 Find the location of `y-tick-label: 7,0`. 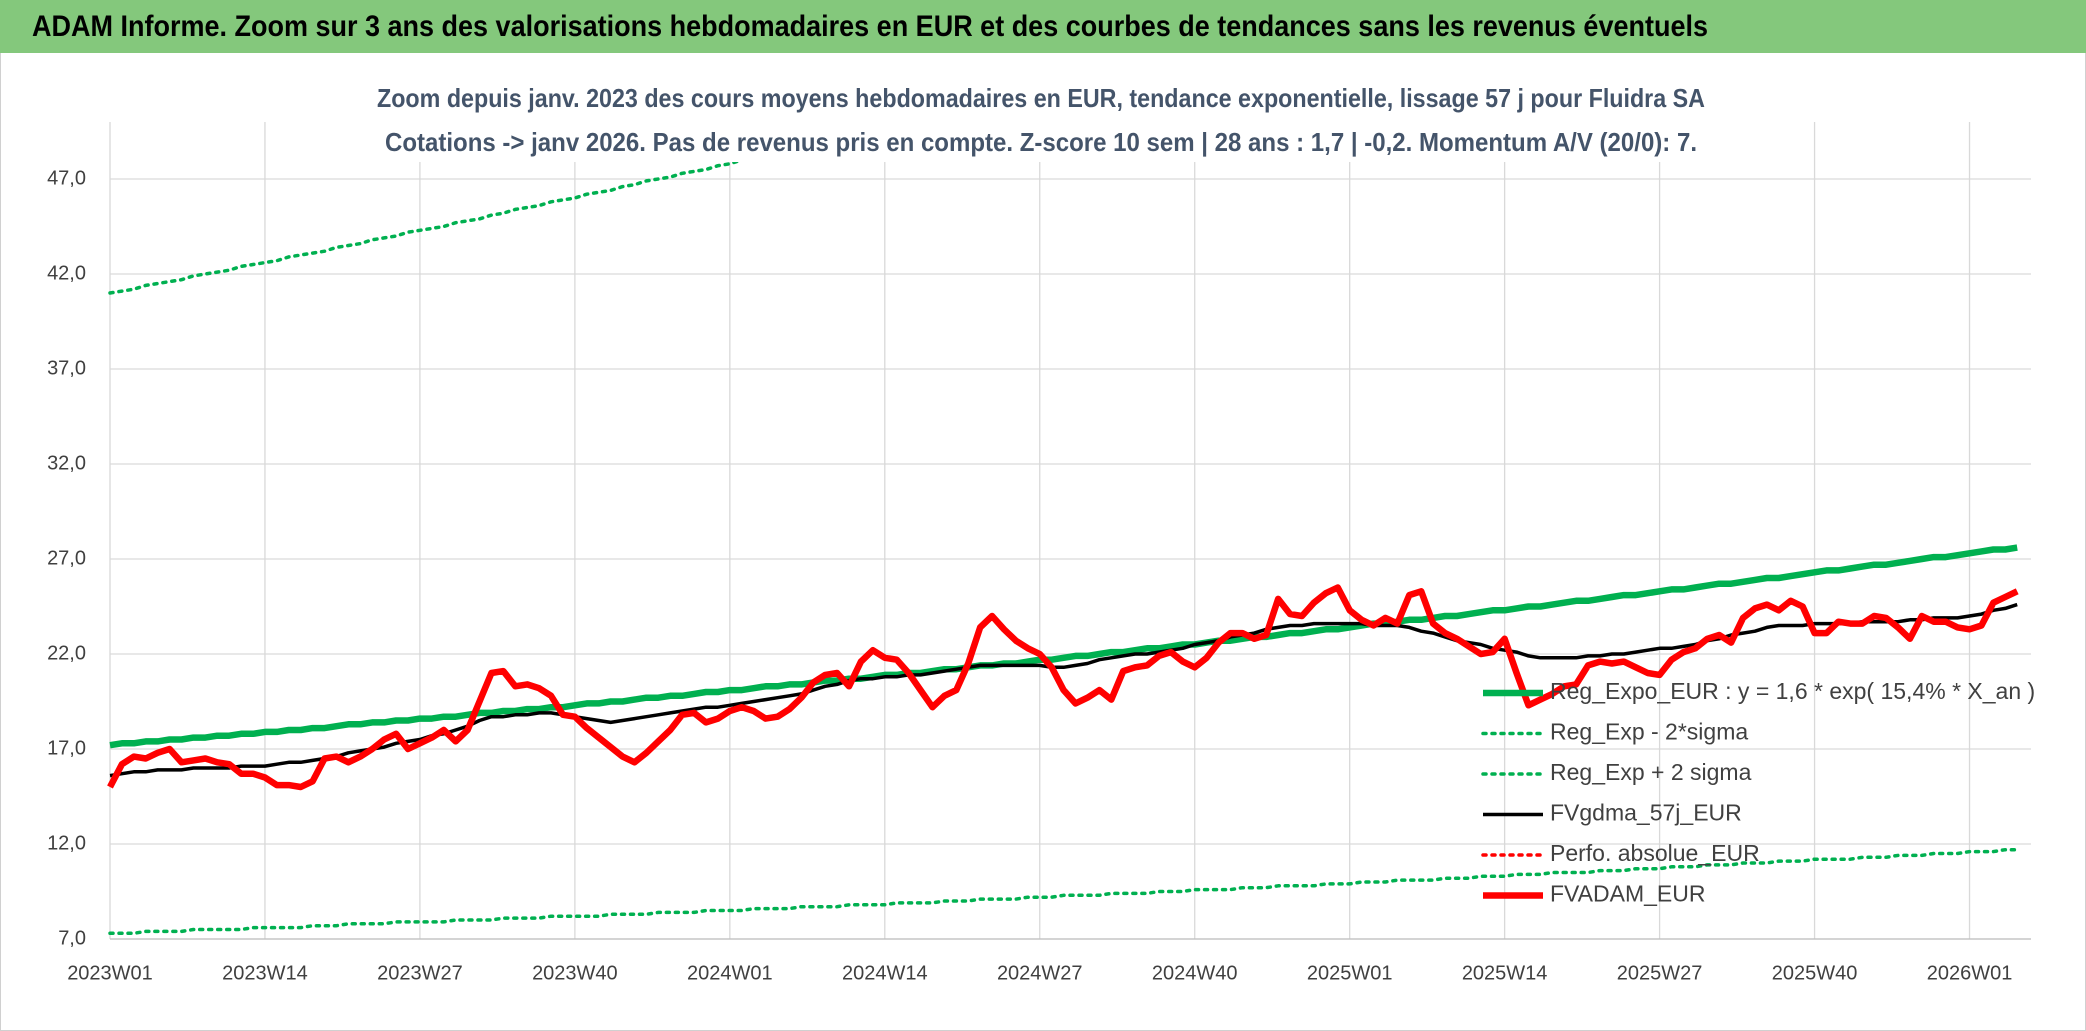

y-tick-label: 7,0 is located at coordinates (72, 938).